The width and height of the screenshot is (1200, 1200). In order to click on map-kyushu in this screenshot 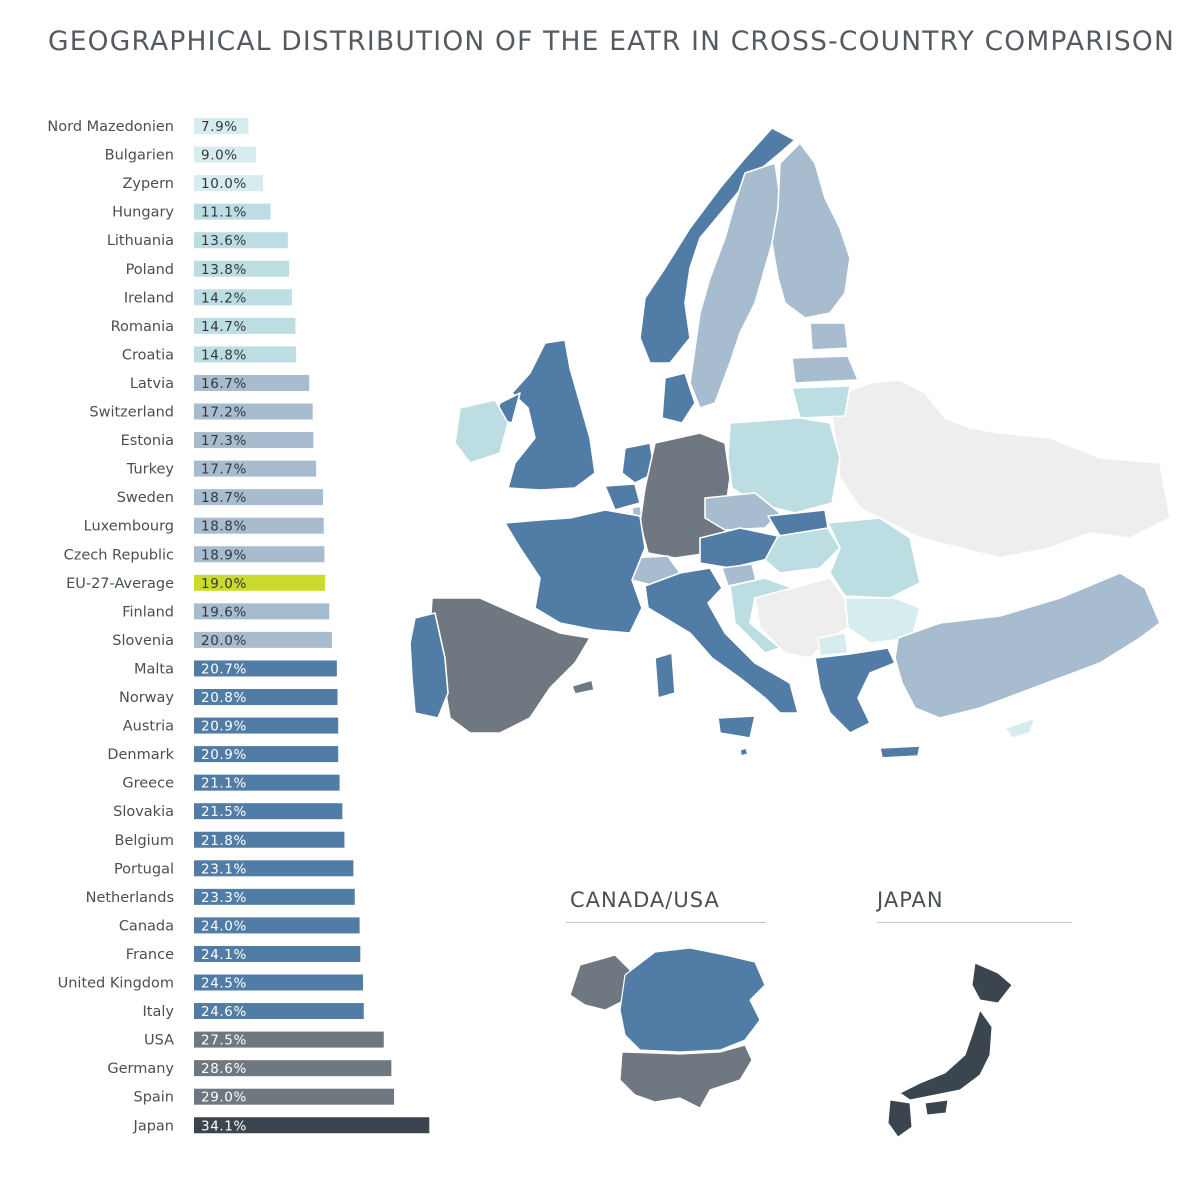, I will do `click(900, 1118)`.